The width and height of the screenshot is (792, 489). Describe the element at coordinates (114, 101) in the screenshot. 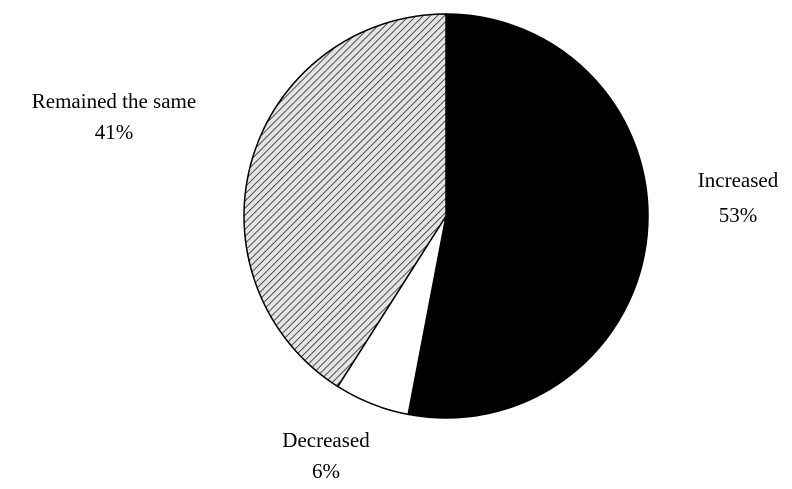

I see `slice-label-remained-name: Remained the same` at that location.